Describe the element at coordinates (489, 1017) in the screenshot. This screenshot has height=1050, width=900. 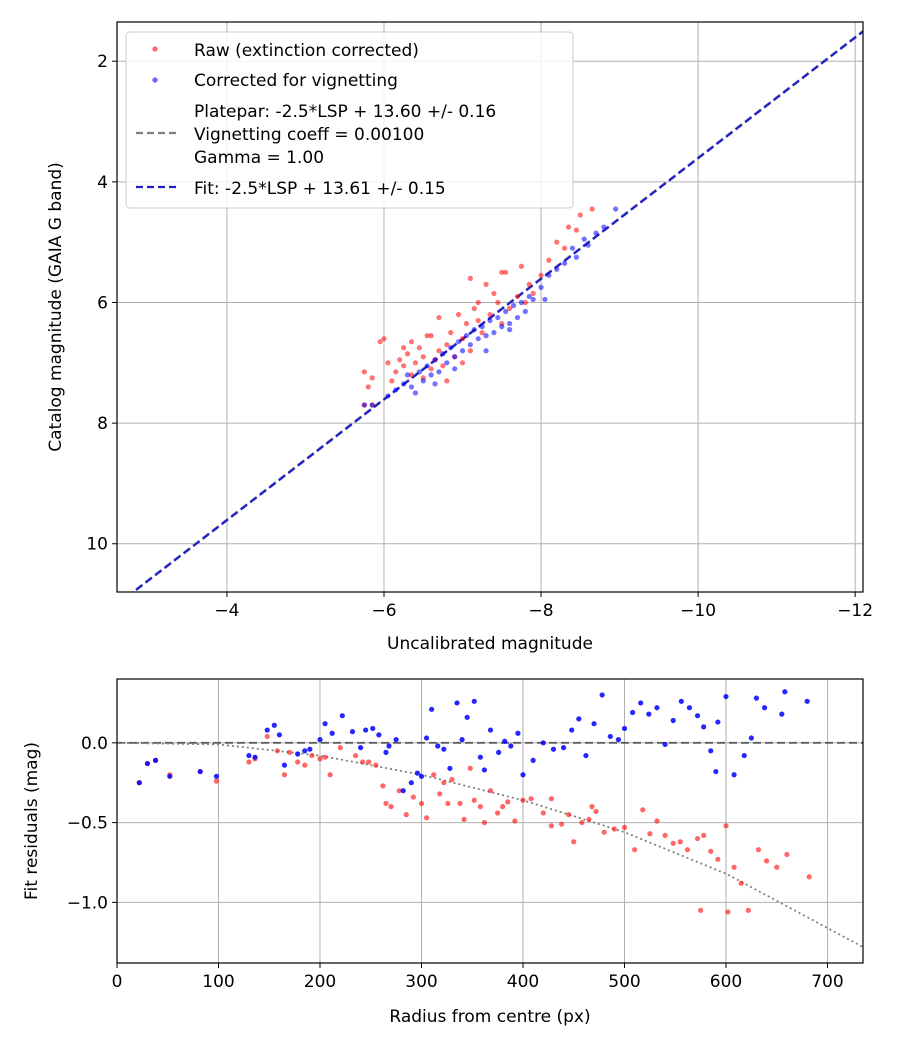
I see `bottom-x-axis-label: Radius from centre (px)` at that location.